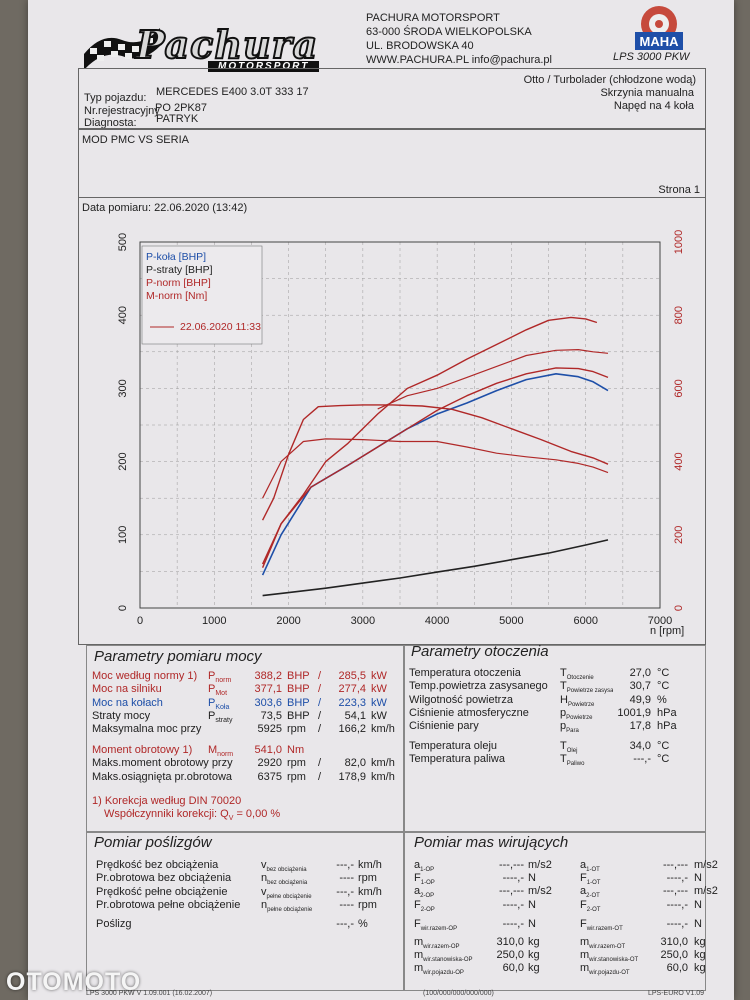 This screenshot has width=750, height=1000. Describe the element at coordinates (245, 739) in the screenshot. I see `power-params-box` at that location.